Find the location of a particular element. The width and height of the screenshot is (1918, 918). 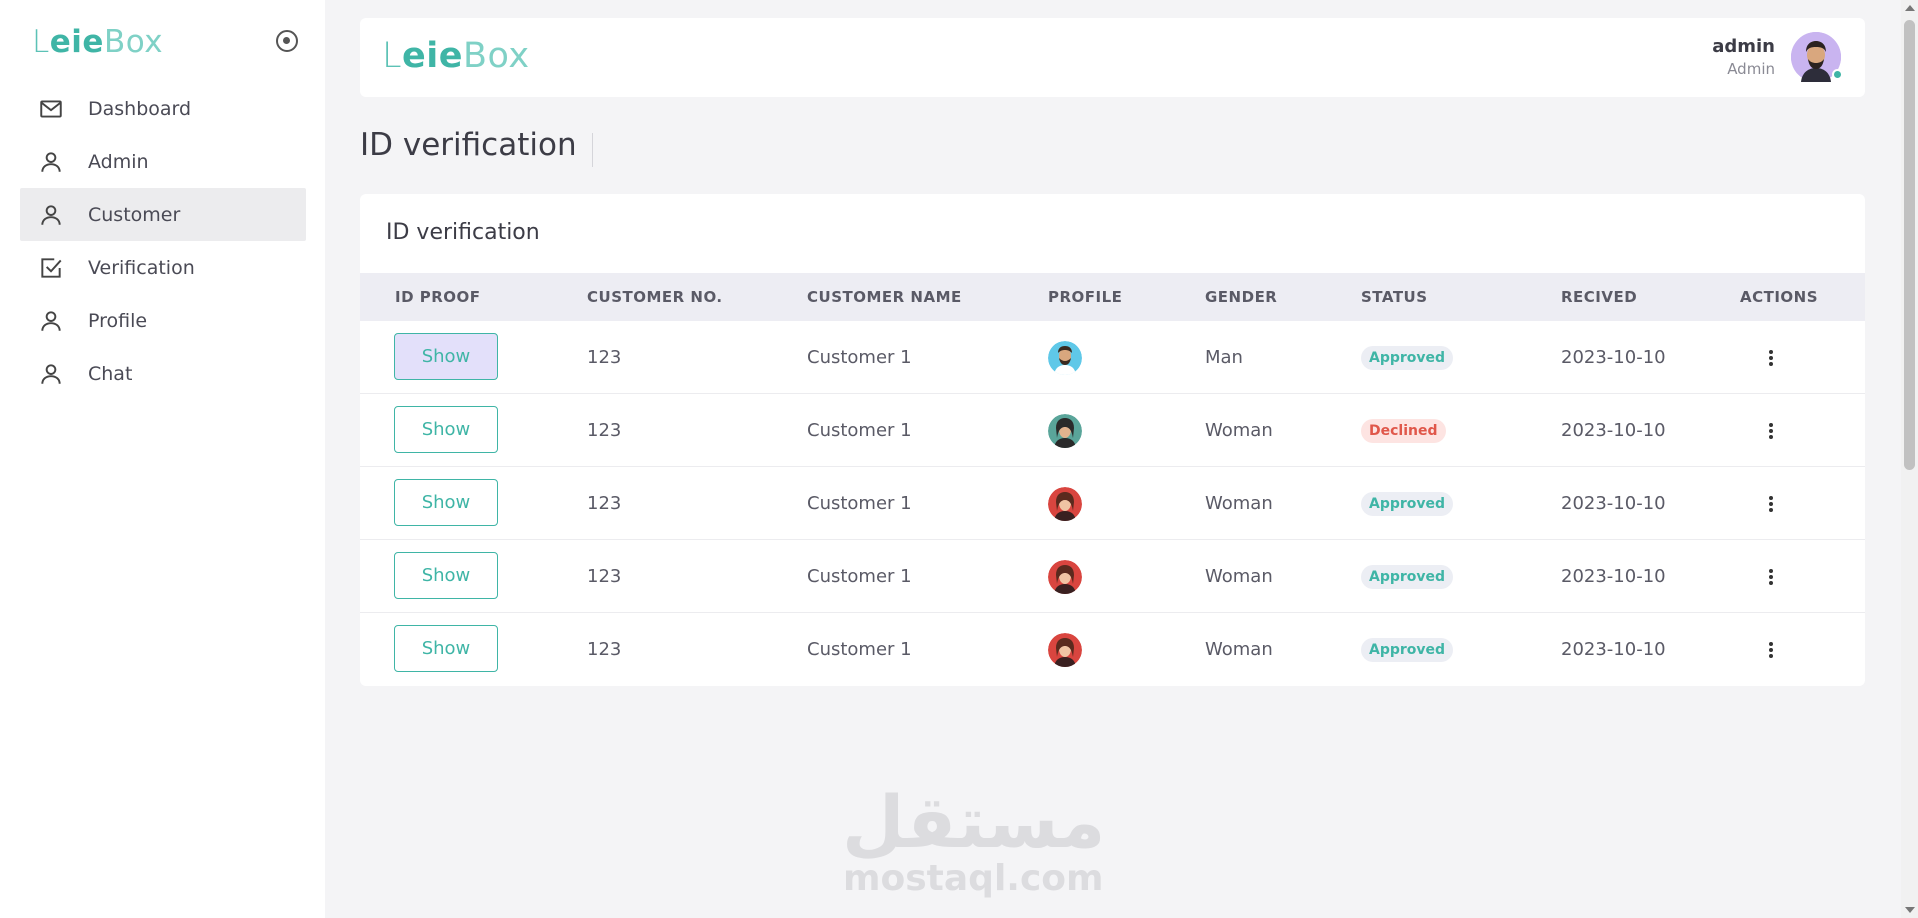

top-bar: LeieBox admin Admin is located at coordinates (1112, 57).